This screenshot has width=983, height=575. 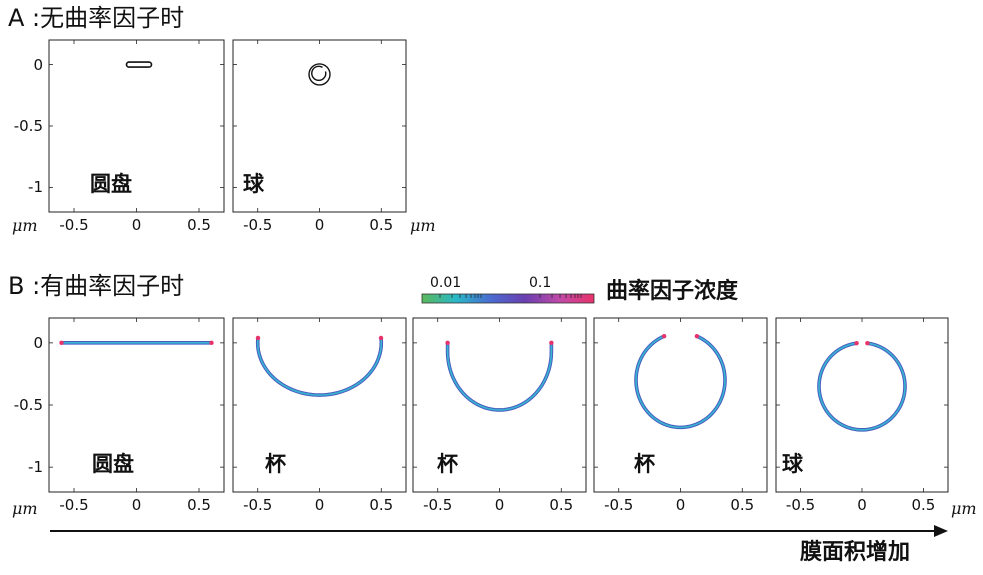 I want to click on unit-label-a: μm, so click(x=25, y=225).